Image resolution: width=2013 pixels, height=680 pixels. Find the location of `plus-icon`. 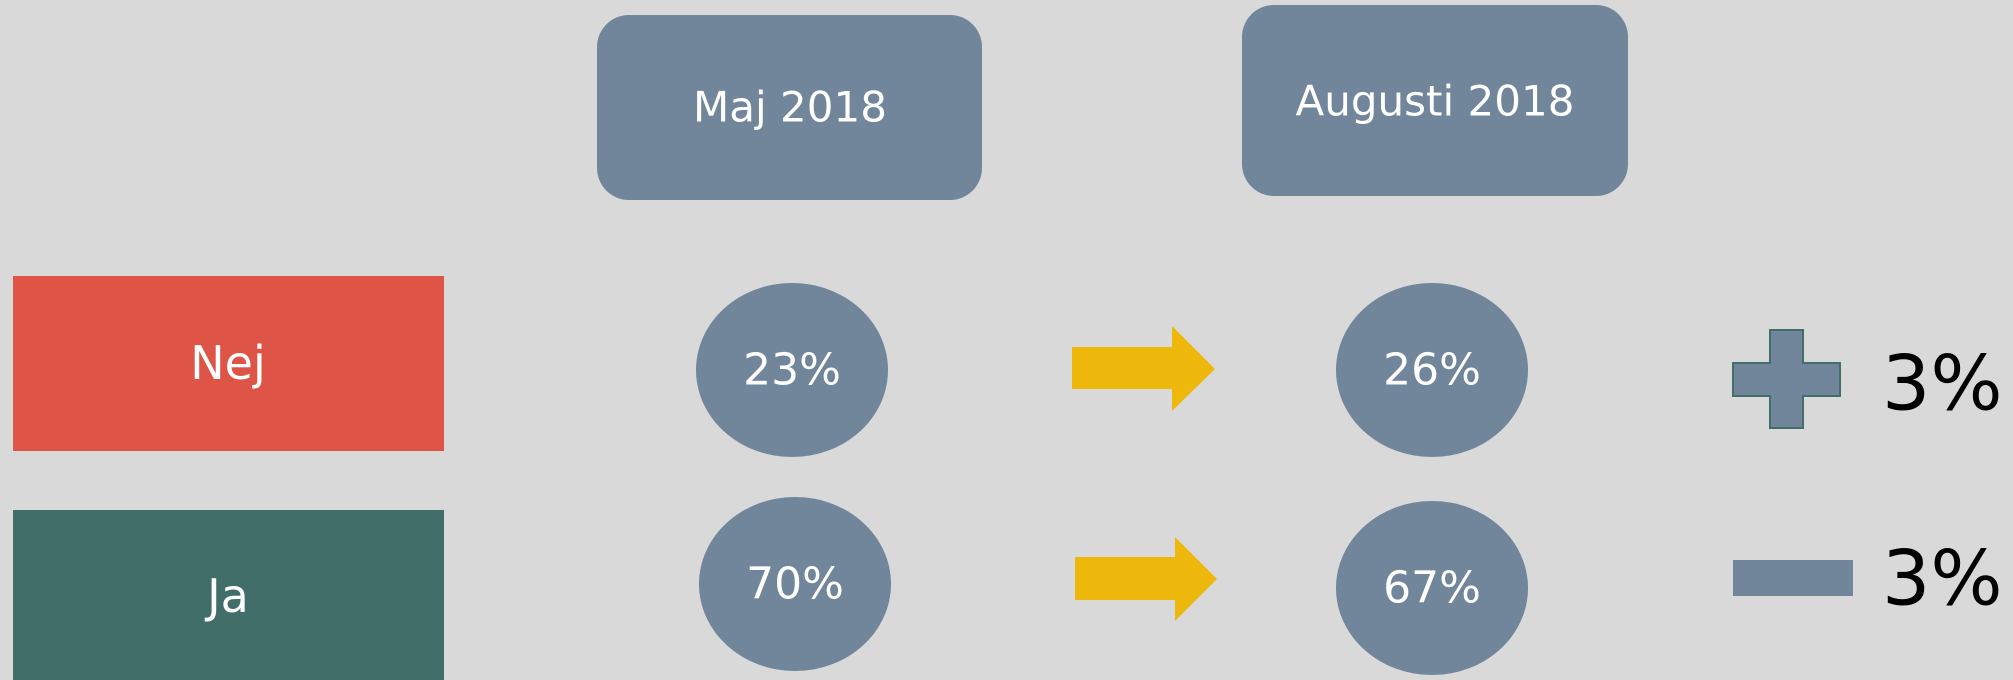

plus-icon is located at coordinates (1786, 379).